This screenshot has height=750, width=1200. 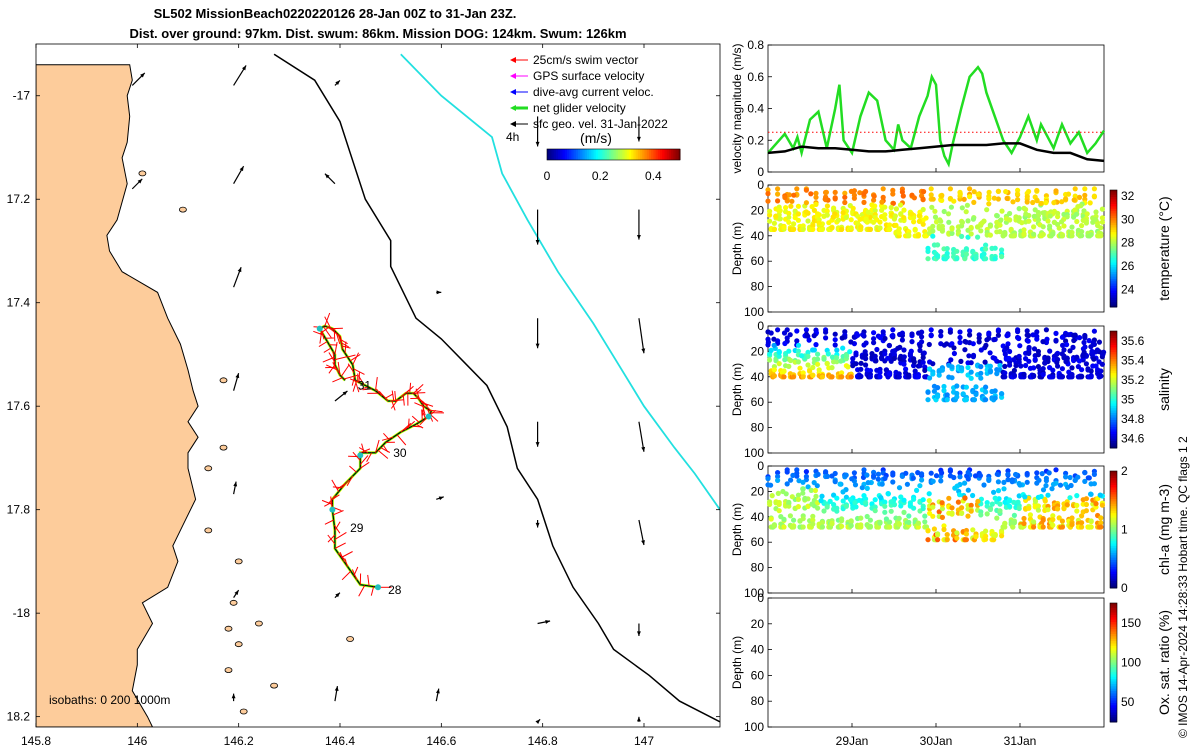 I want to click on chlorophyll-panel: 0 20 40 60 80 100 Depth (m) 0 1 2 chl-a (mg m-3), so click(x=951, y=529).